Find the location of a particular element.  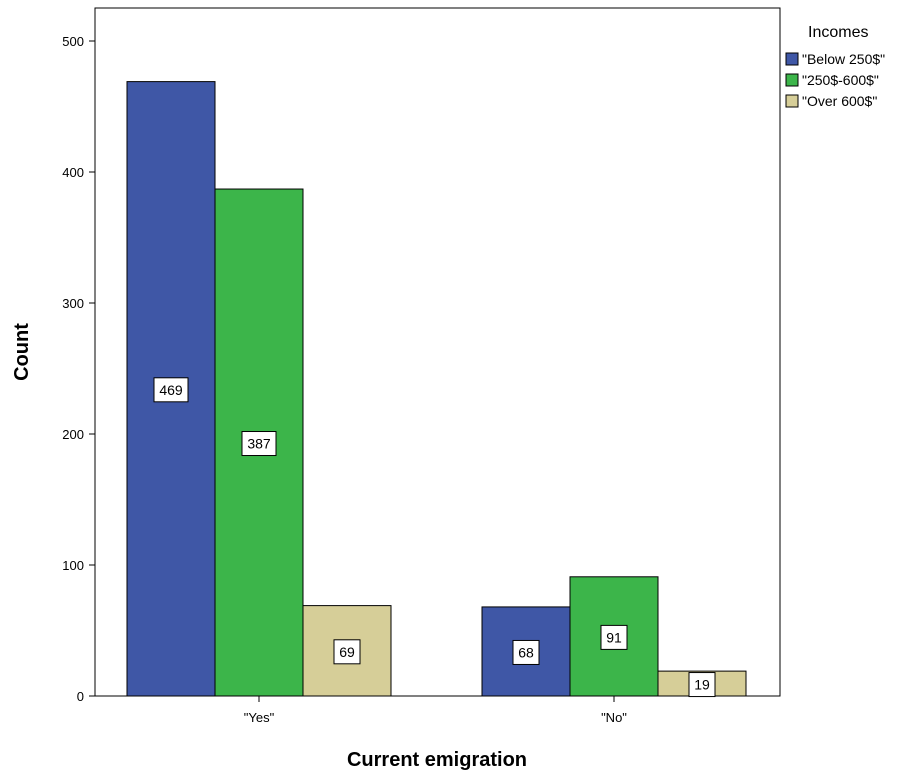

legend-entry-label: "250$-600$" is located at coordinates (840, 80).